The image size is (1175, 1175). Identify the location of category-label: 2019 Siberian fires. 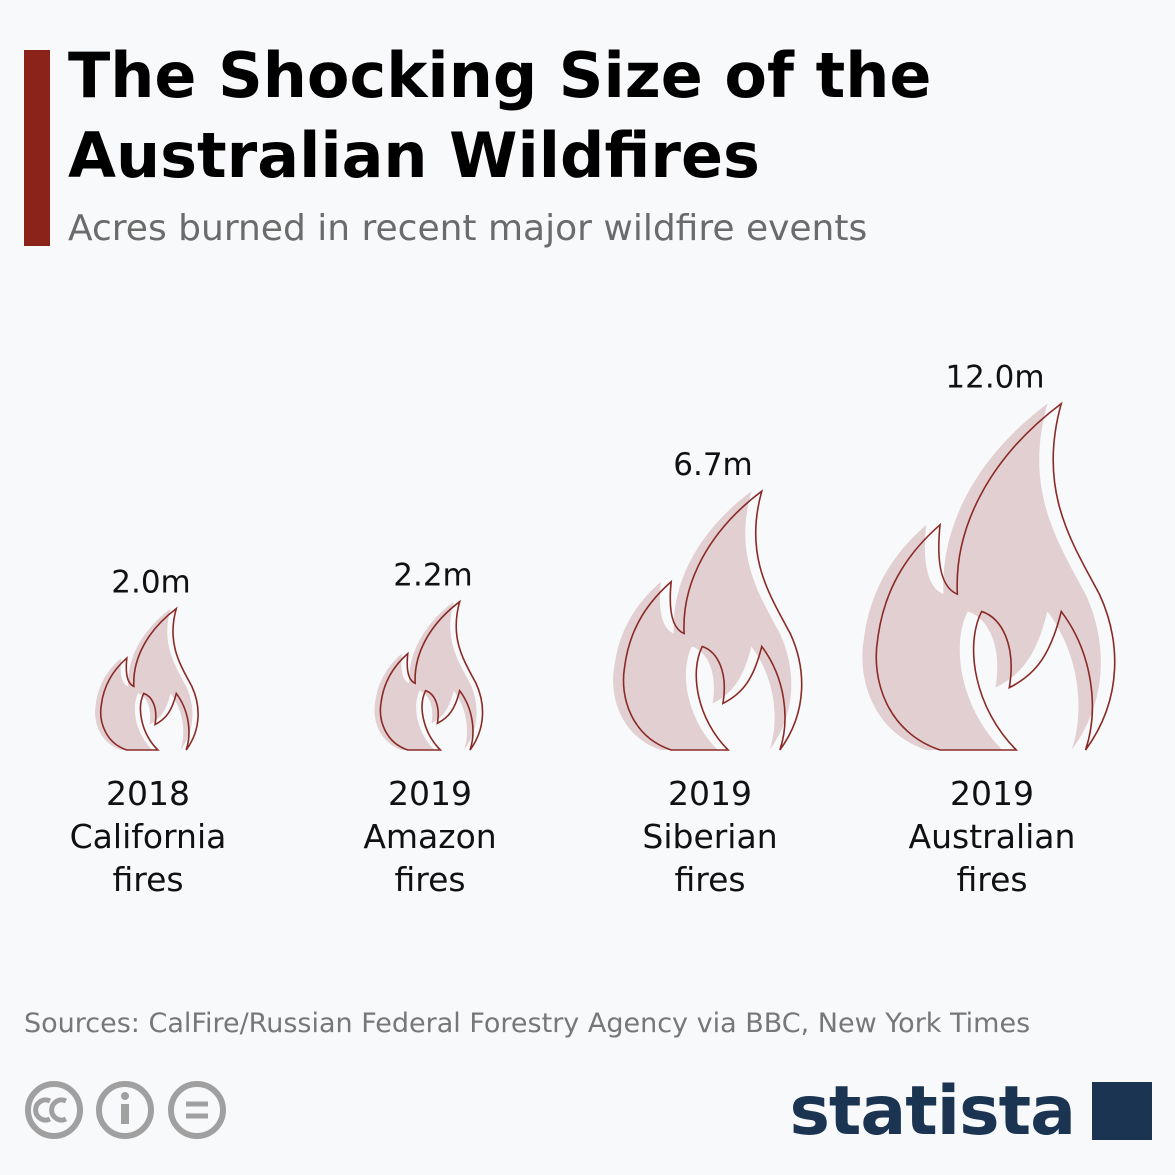
(710, 836).